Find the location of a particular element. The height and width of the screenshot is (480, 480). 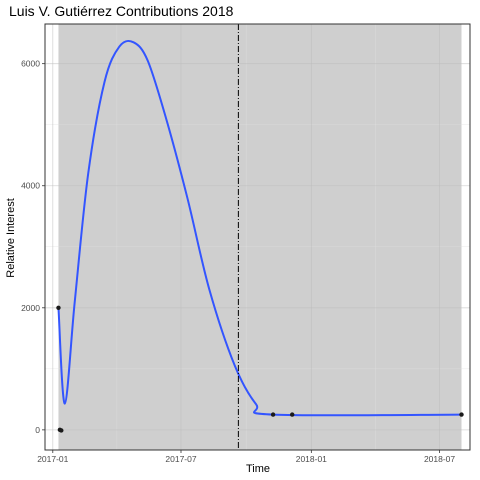

x-tick-label: 2017-07 is located at coordinates (180, 459).